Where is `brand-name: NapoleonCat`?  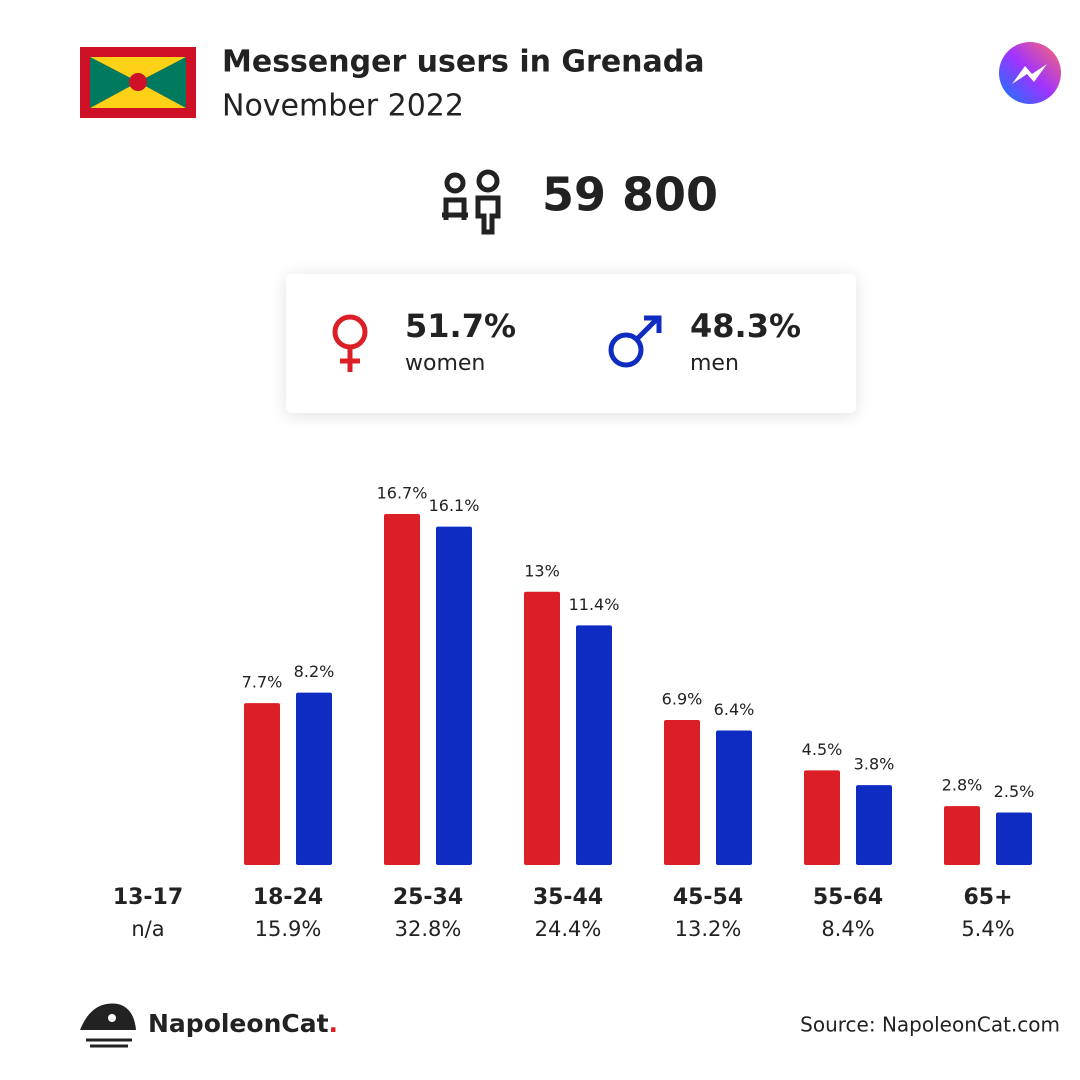
brand-name: NapoleonCat is located at coordinates (238, 1023).